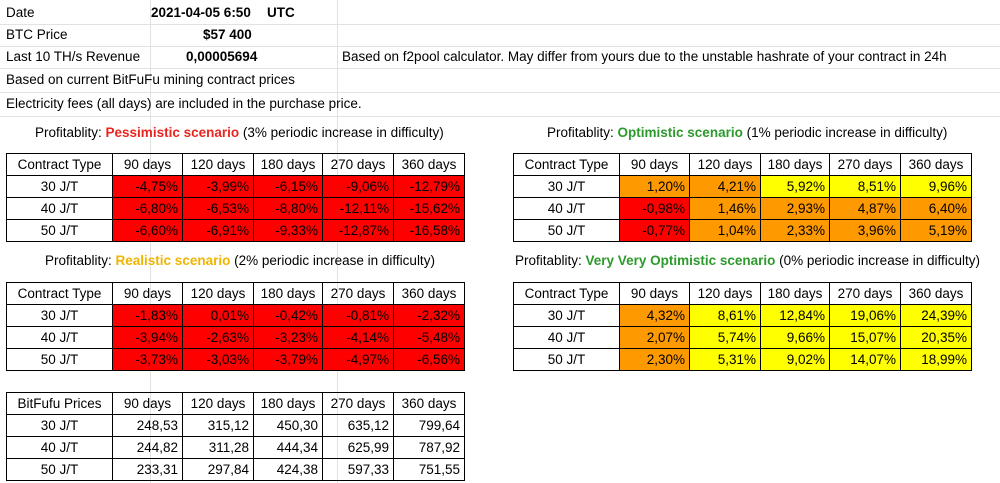 The width and height of the screenshot is (1000, 483). Describe the element at coordinates (936, 164) in the screenshot. I see `header-cell-360-days: 360 days` at that location.